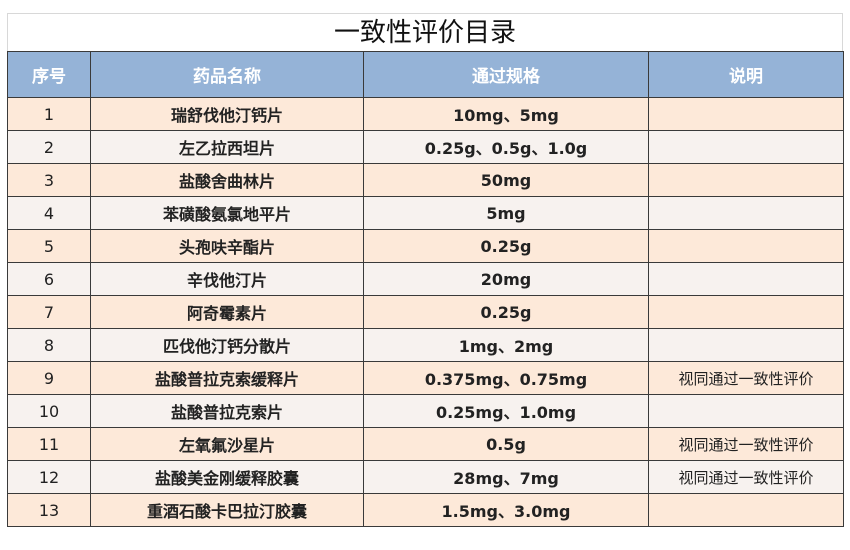  What do you see at coordinates (227, 114) in the screenshot?
I see `cell-name: 瑞舒伐他汀钙片` at bounding box center [227, 114].